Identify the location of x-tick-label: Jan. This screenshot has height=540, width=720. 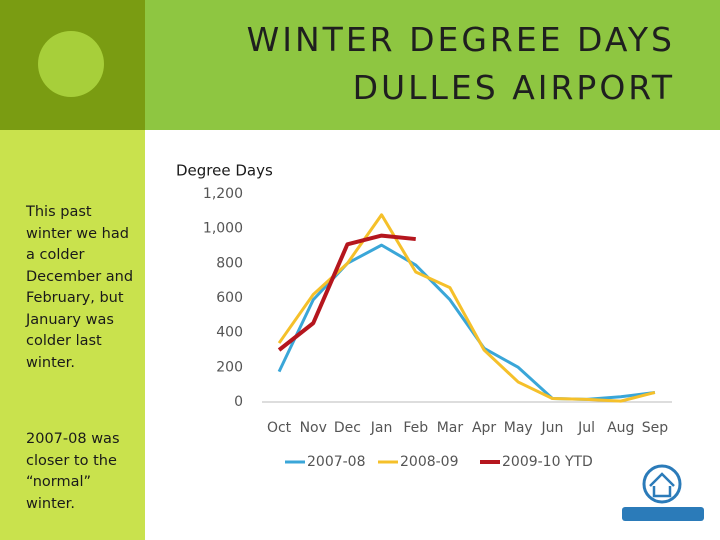
(381, 428).